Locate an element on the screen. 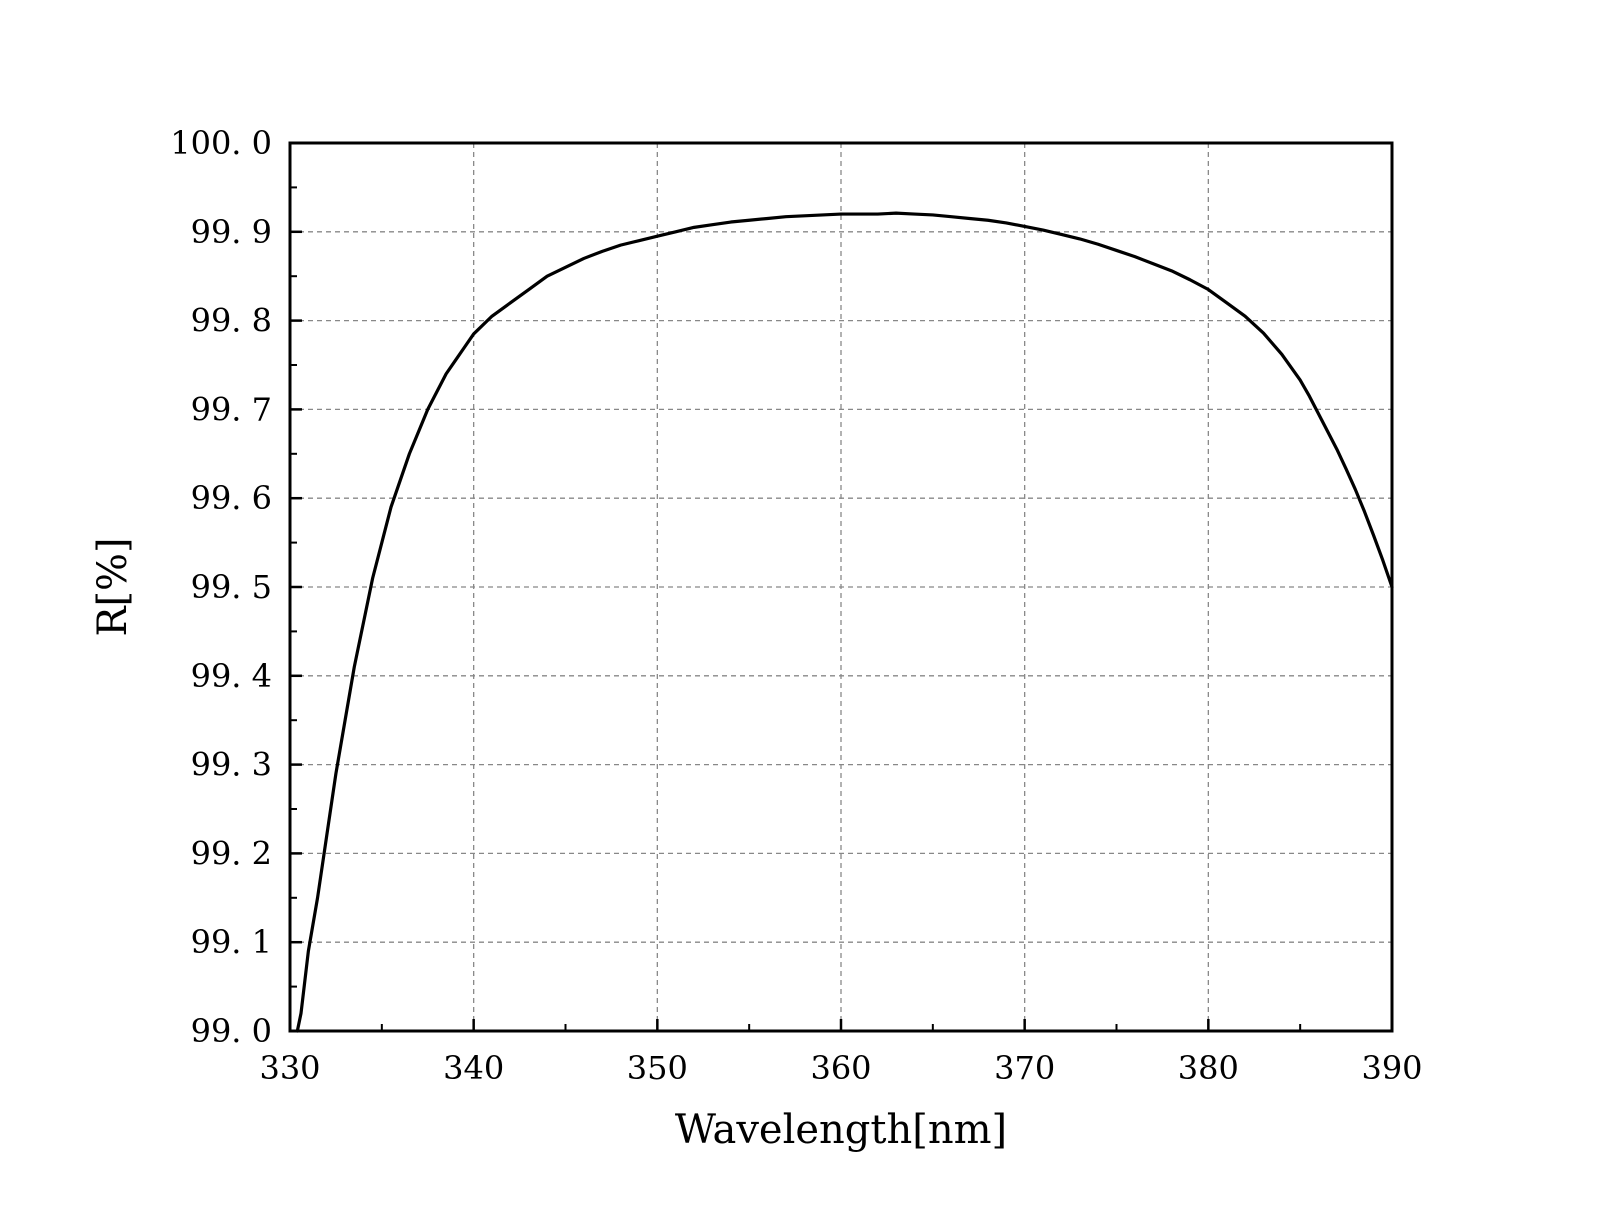 The image size is (1608, 1231). x-tick-label: 350 is located at coordinates (657, 1068).